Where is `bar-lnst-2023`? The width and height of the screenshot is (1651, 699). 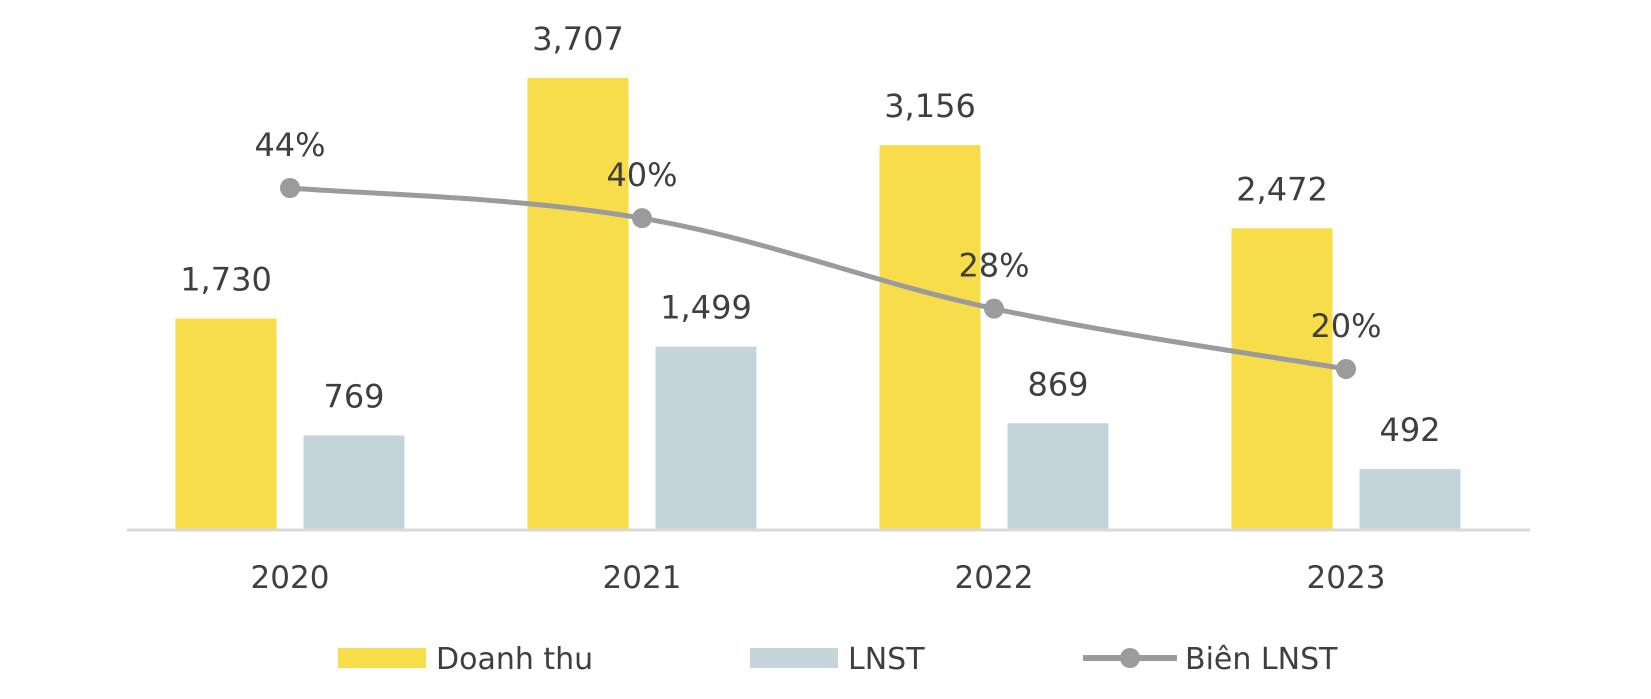 bar-lnst-2023 is located at coordinates (1410, 499).